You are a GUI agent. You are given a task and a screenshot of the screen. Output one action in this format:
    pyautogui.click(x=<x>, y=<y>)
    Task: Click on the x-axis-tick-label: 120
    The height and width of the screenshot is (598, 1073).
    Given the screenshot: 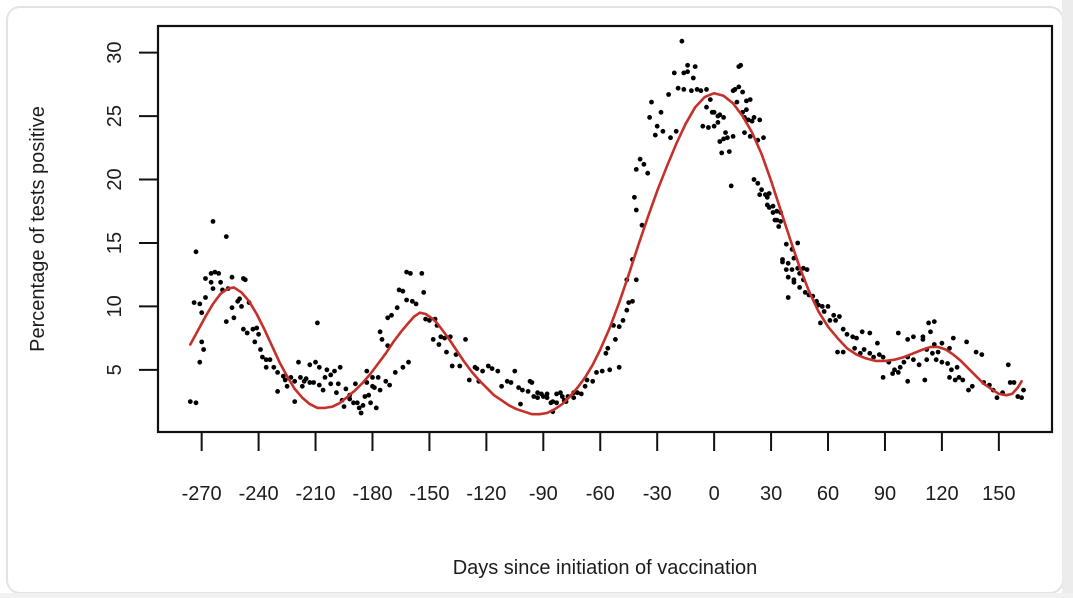 What is the action you would take?
    pyautogui.click(x=941, y=494)
    